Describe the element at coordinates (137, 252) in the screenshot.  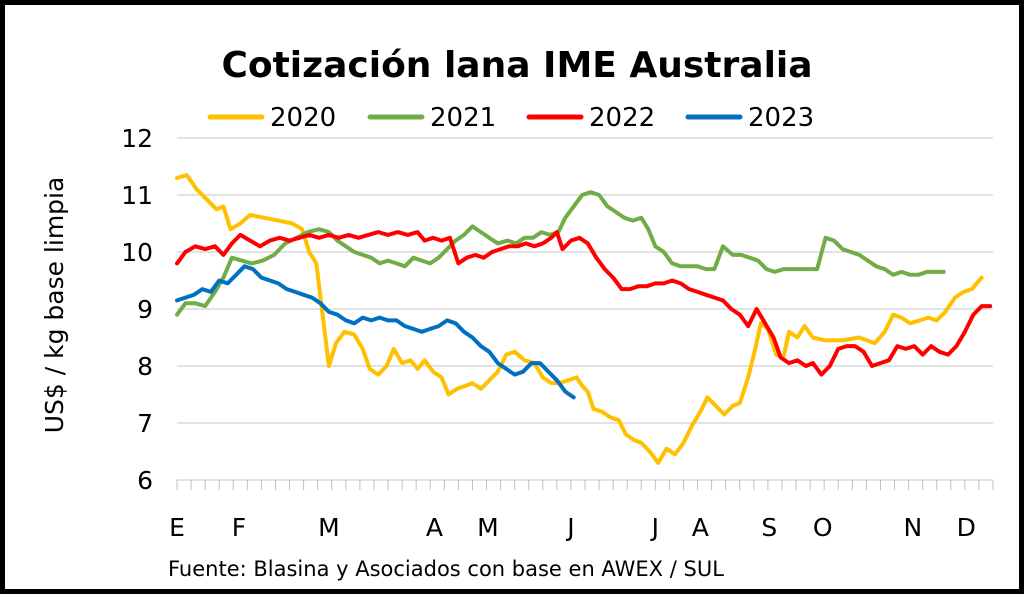
I see `y-tick-label: 10` at that location.